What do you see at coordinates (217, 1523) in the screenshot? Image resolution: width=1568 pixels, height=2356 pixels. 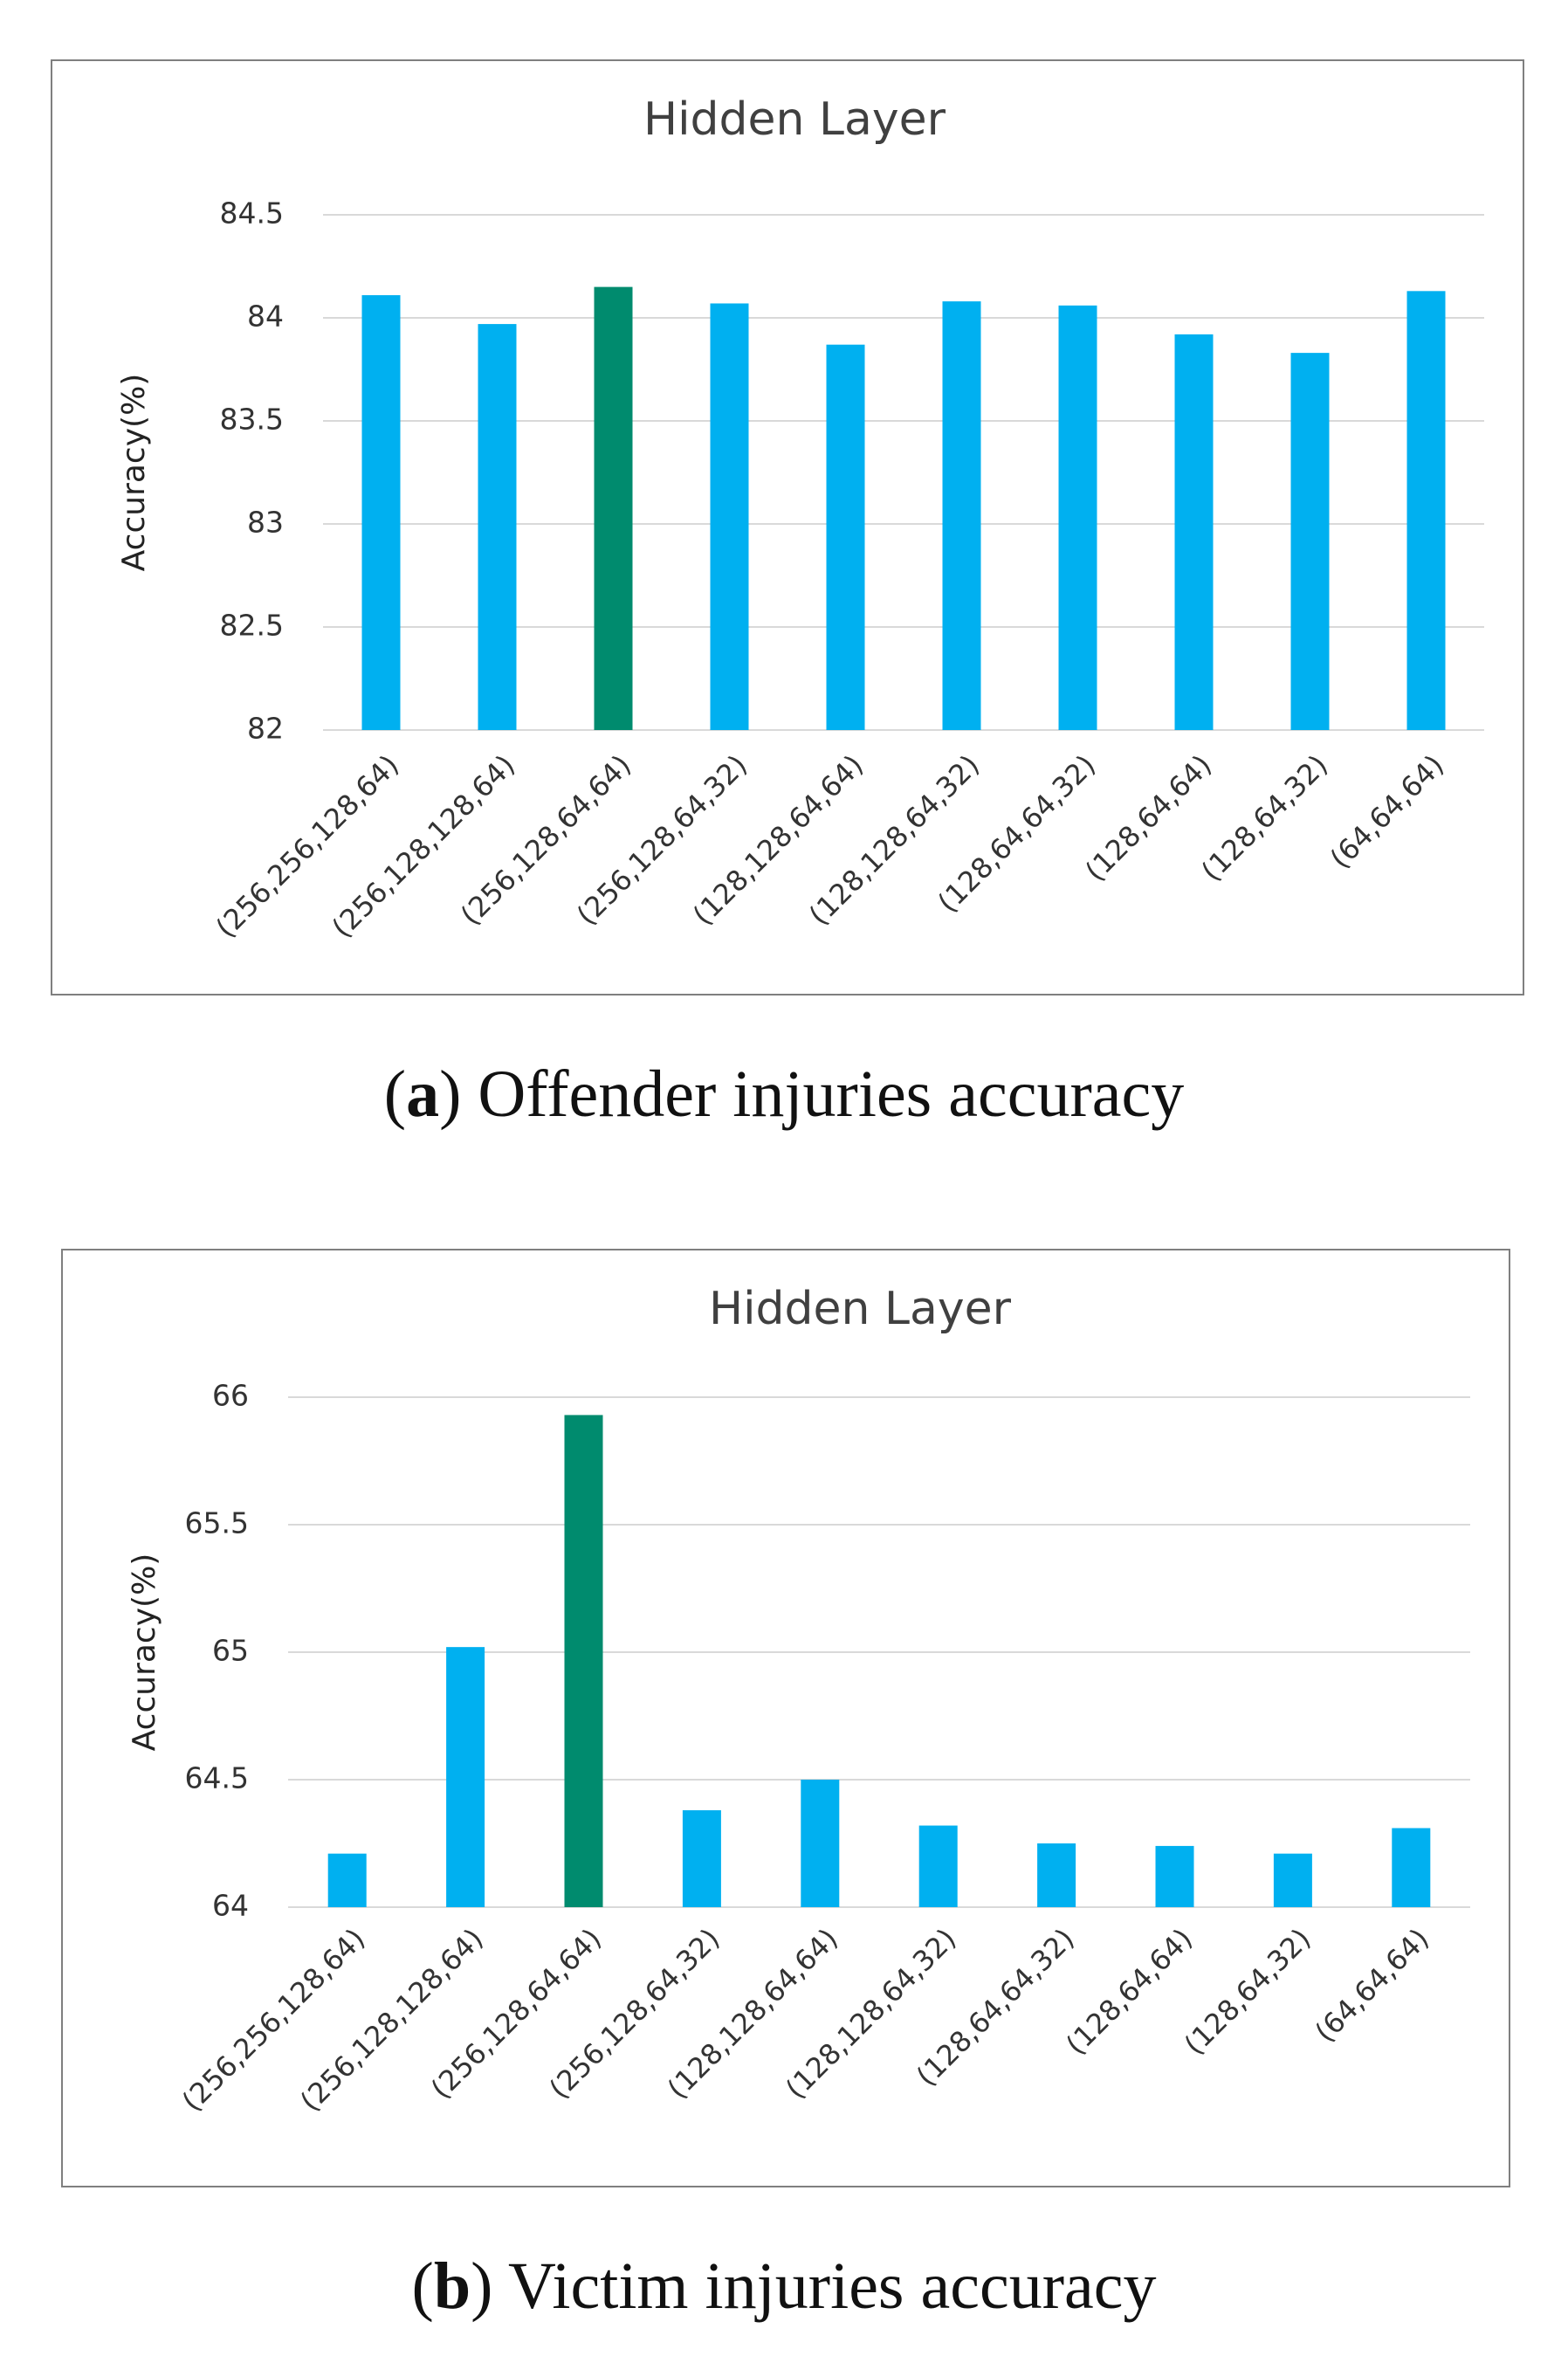 I see `y-tick-label: 65.5` at bounding box center [217, 1523].